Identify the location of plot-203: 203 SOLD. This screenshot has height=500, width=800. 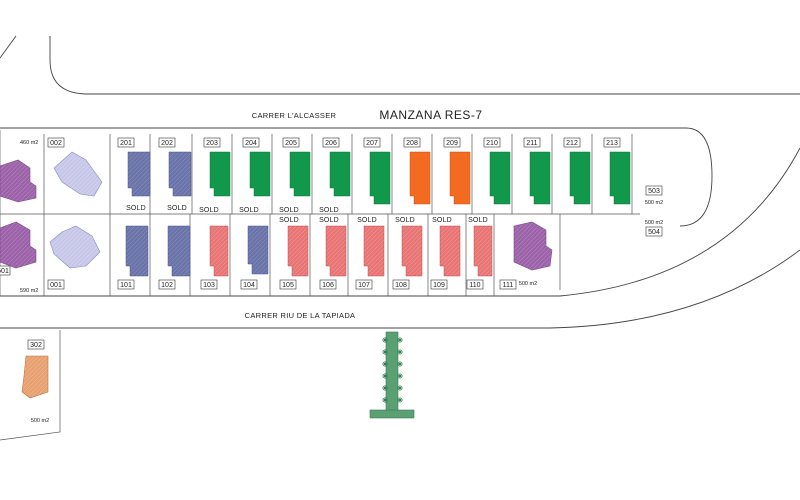
(215, 175).